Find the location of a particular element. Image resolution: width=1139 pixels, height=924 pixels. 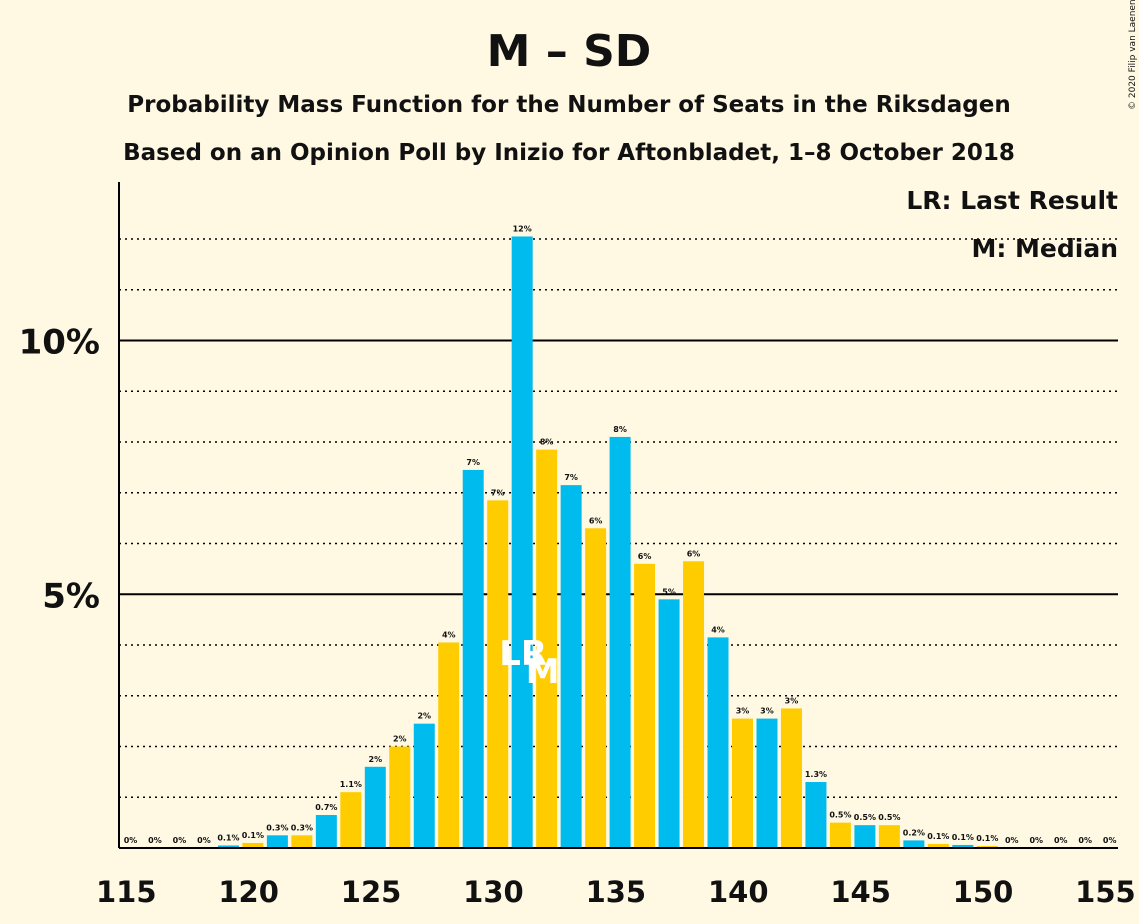

x-tick-150: 150 is located at coordinates (983, 892).